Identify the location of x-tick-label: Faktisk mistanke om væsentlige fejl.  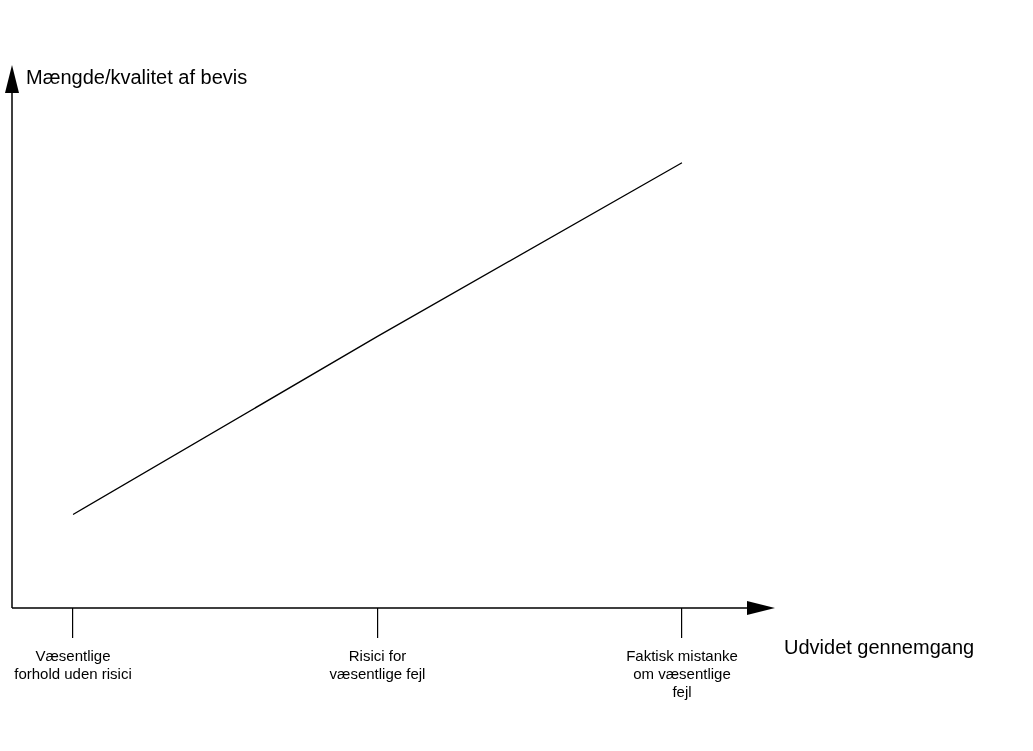
(682, 674).